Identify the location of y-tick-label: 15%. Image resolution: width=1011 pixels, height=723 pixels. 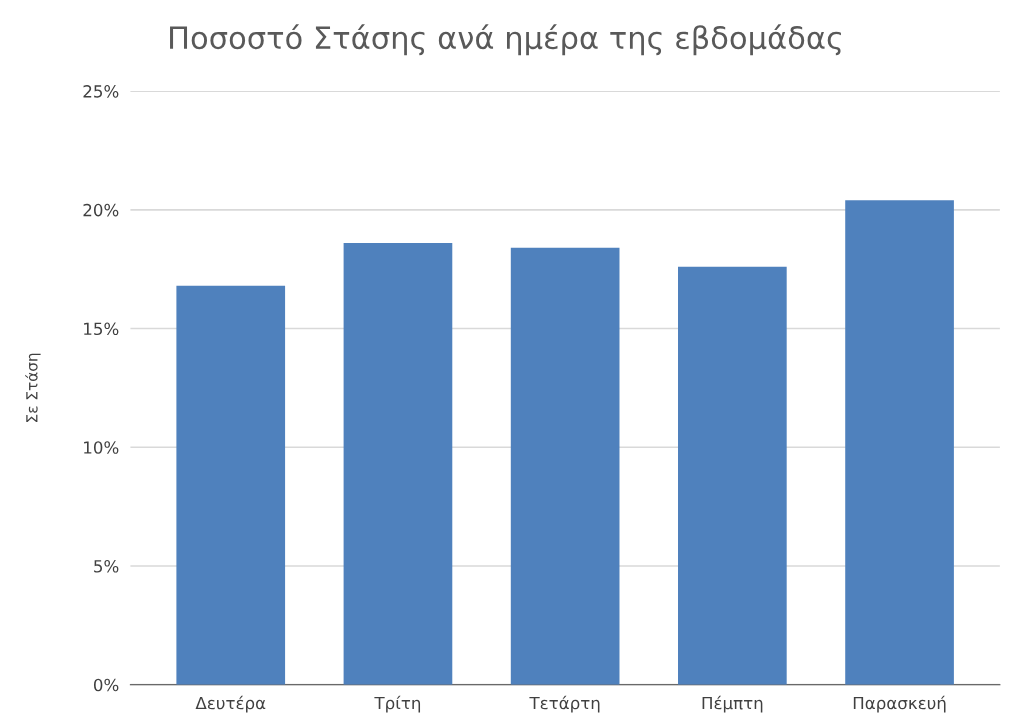
(101, 329).